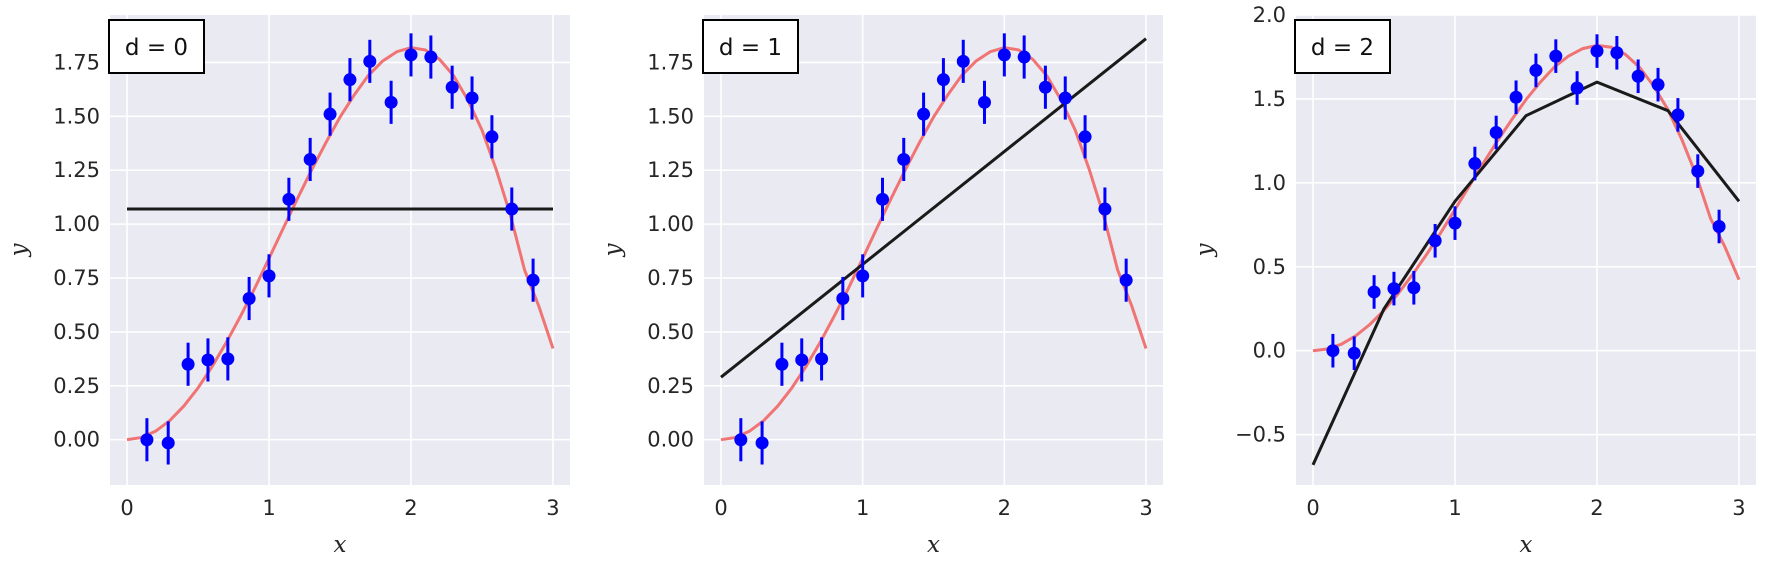  I want to click on degree-annotation-label: d = 1, so click(750, 48).